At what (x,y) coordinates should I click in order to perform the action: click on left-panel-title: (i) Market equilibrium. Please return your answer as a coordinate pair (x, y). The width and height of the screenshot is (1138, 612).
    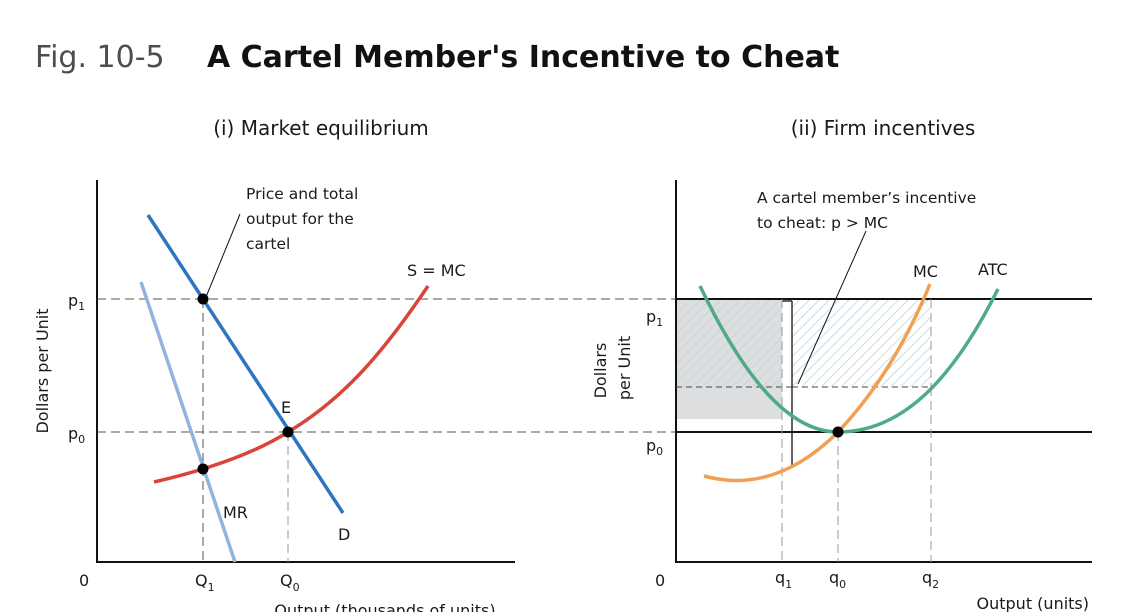
    Looking at the image, I should click on (321, 128).